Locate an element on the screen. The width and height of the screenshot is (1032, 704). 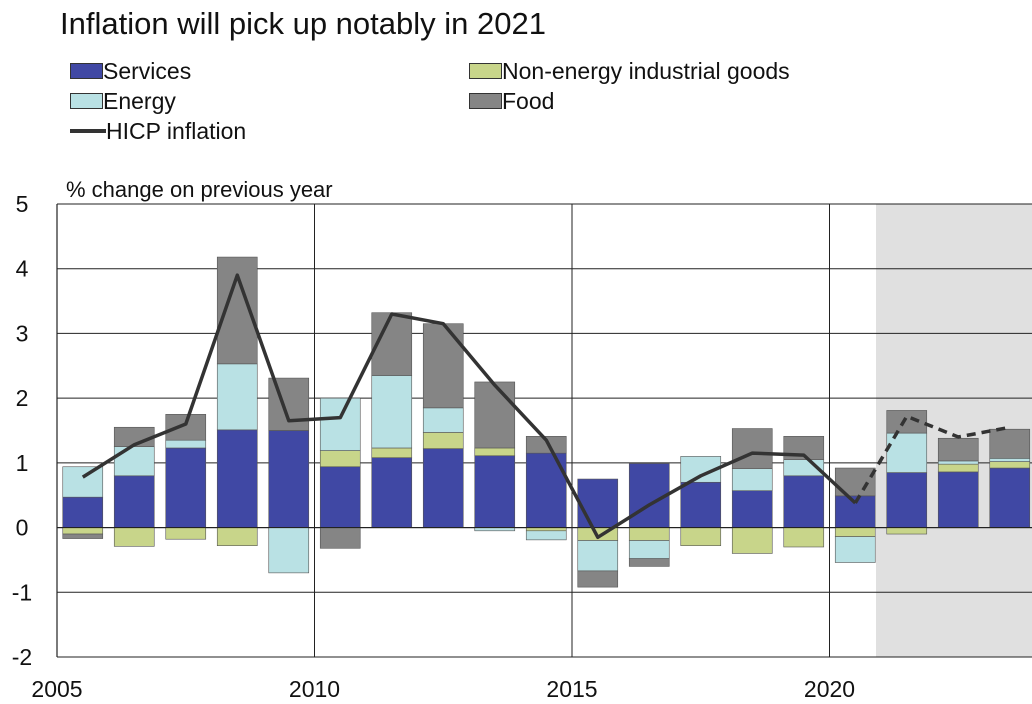
legend-food-label: Food is located at coordinates (528, 100).